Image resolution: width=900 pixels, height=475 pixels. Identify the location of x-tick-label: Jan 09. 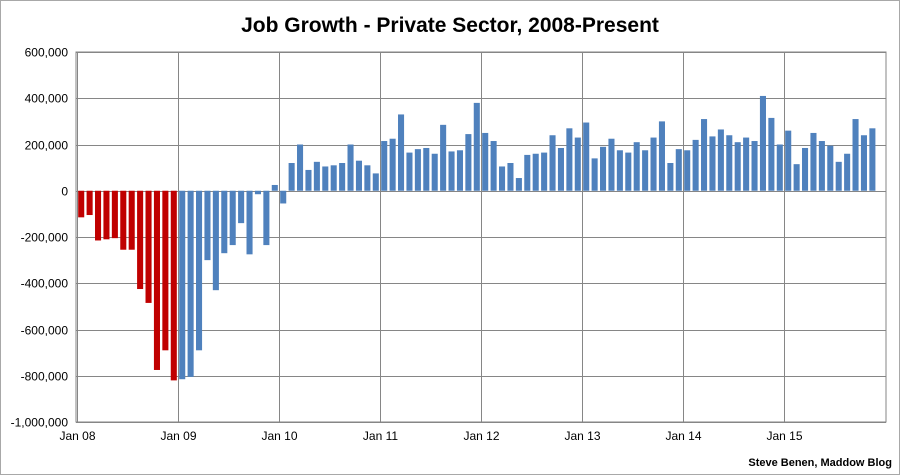
(178, 436).